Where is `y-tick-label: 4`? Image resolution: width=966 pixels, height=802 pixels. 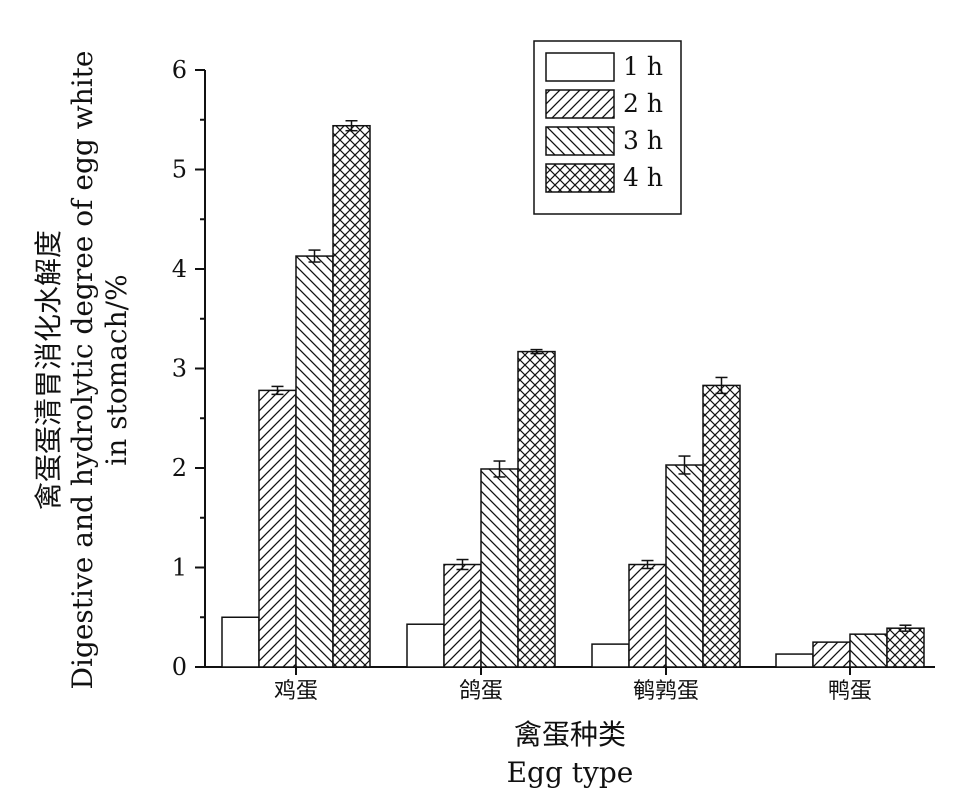 y-tick-label: 4 is located at coordinates (179, 269).